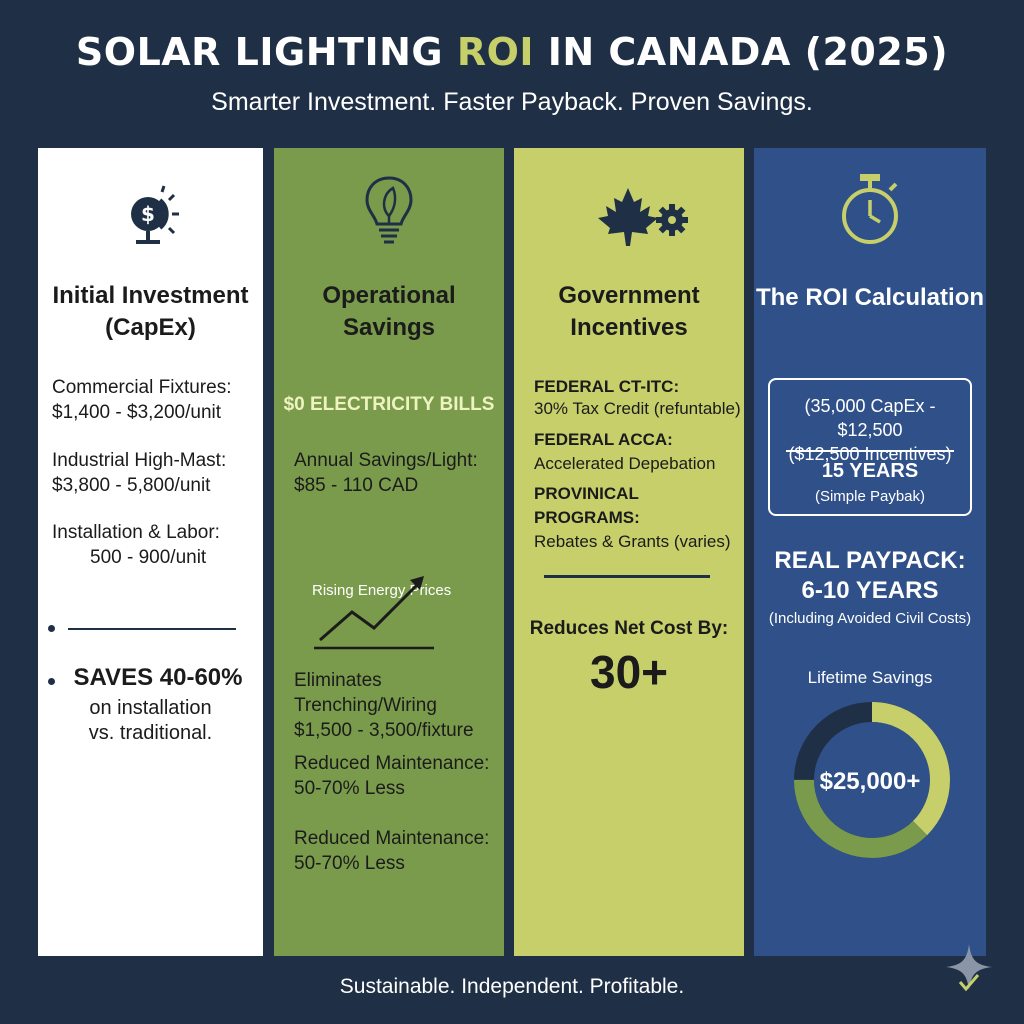 This screenshot has width=1024, height=1024. Describe the element at coordinates (389, 327) in the screenshot. I see `heading-line: Savings` at that location.